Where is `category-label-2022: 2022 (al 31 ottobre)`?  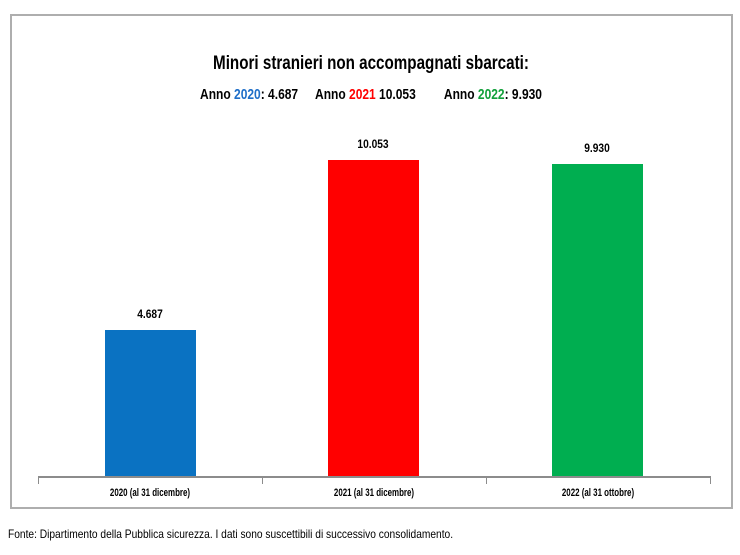 category-label-2022: 2022 (al 31 ottobre) is located at coordinates (598, 493).